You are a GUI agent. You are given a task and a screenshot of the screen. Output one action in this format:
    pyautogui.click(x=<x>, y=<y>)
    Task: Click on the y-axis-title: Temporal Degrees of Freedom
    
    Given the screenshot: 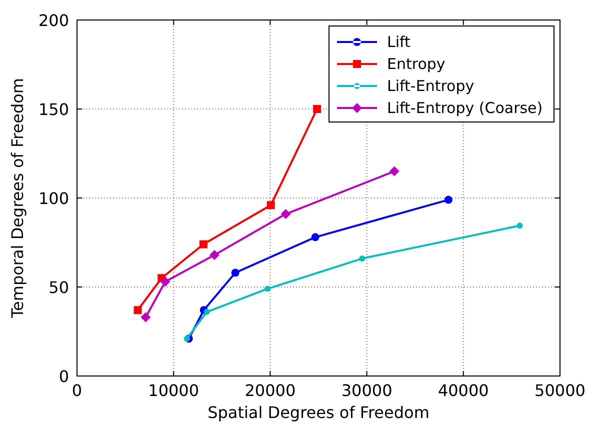 What is the action you would take?
    pyautogui.click(x=17, y=198)
    